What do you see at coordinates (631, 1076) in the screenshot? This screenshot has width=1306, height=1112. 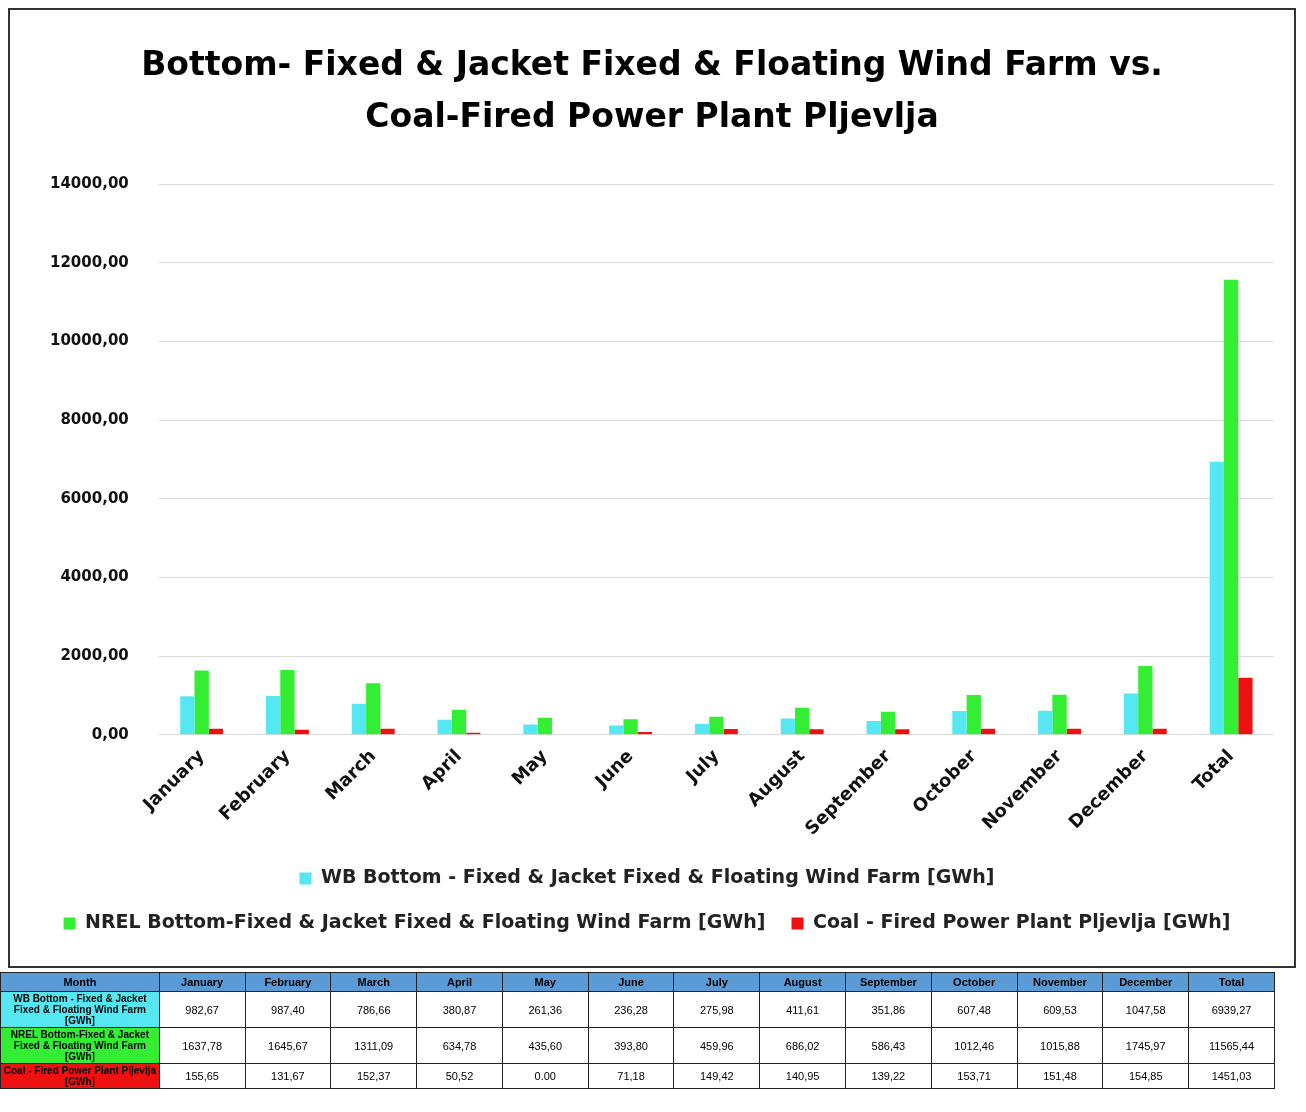 I see `data-label: 71,18` at bounding box center [631, 1076].